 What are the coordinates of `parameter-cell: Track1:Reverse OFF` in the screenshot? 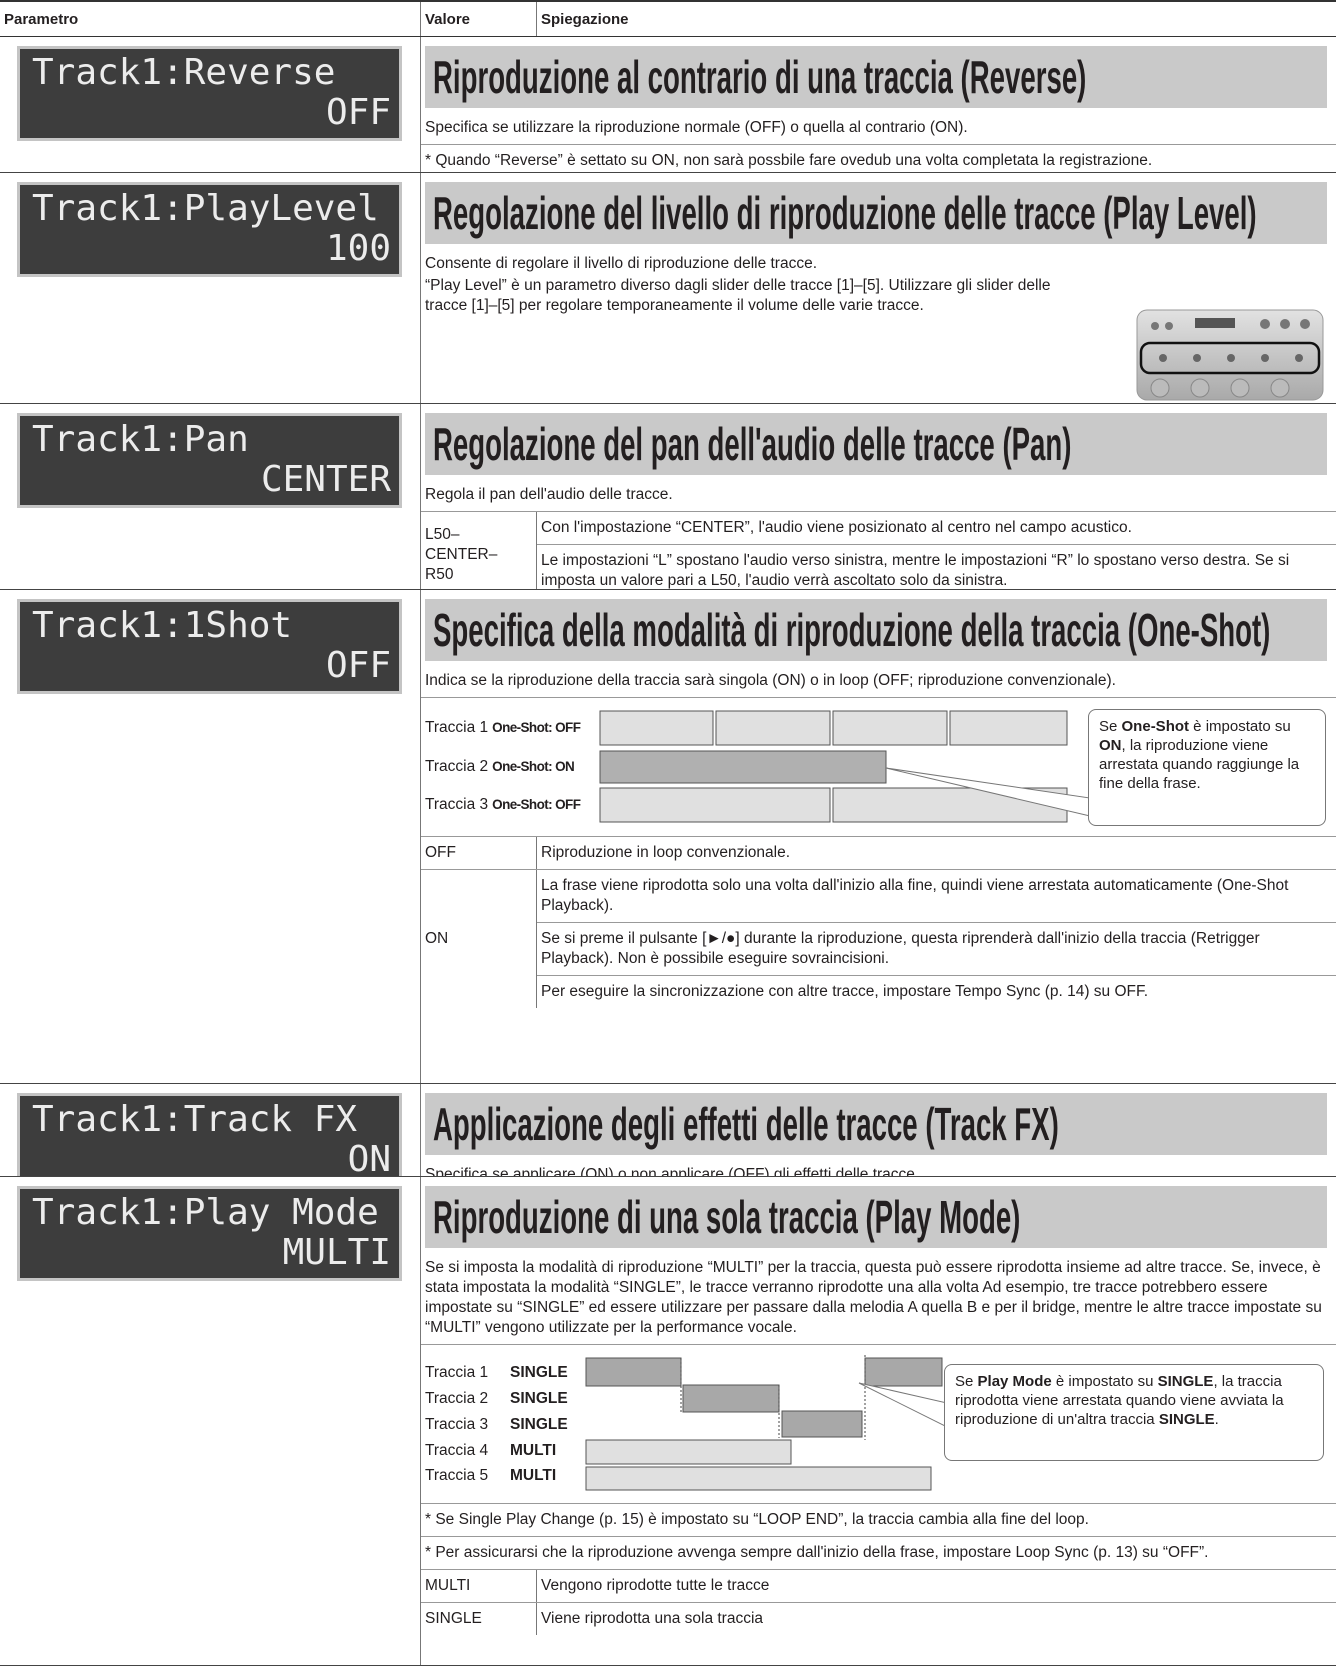 It's located at (210, 104).